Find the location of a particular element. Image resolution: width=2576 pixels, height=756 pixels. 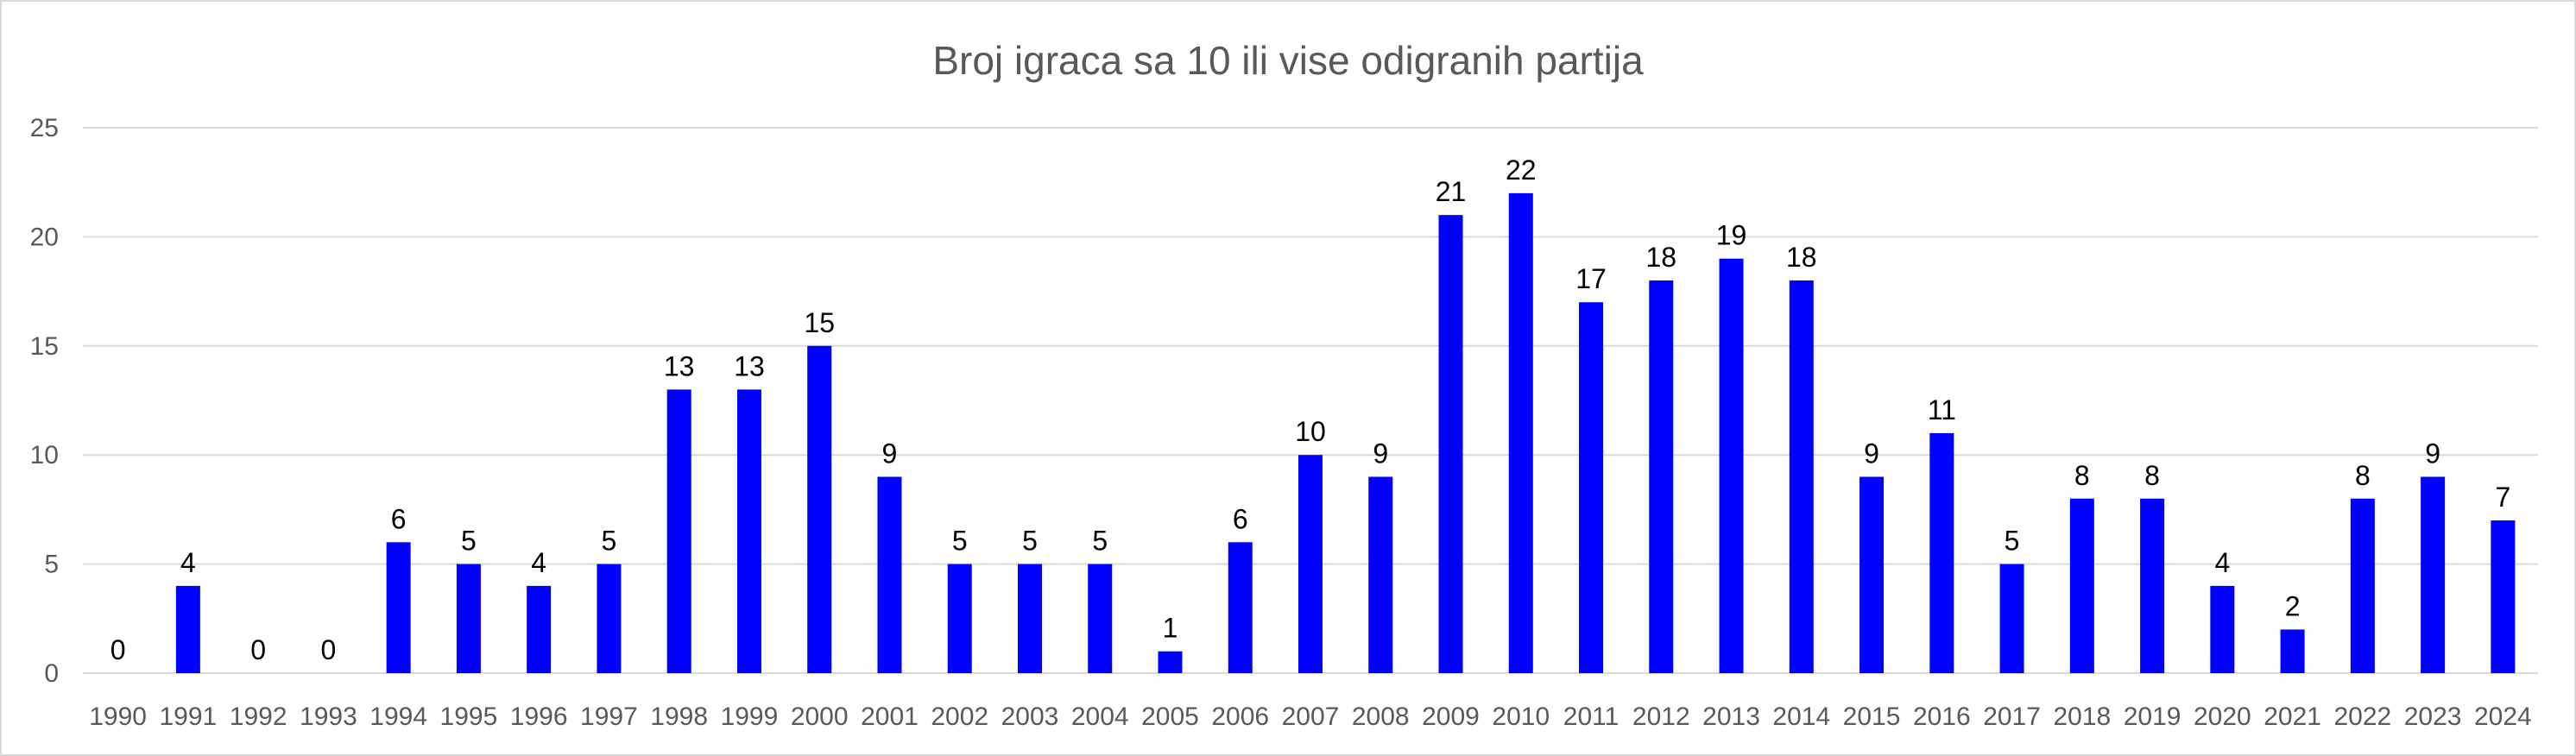

x-tick-label: 1990 is located at coordinates (118, 717).